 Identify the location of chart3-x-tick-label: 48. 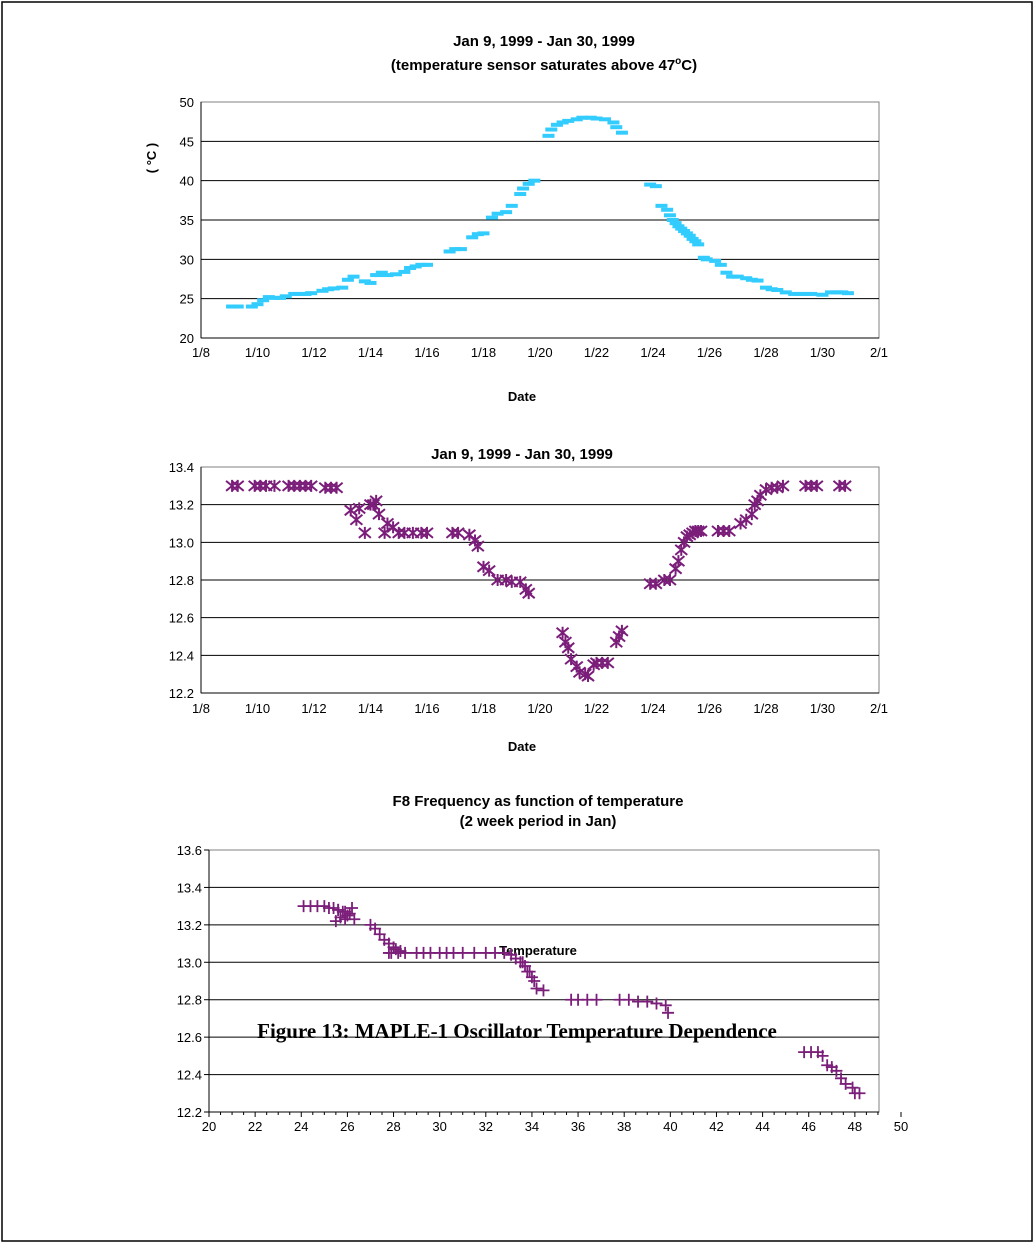
(855, 1126).